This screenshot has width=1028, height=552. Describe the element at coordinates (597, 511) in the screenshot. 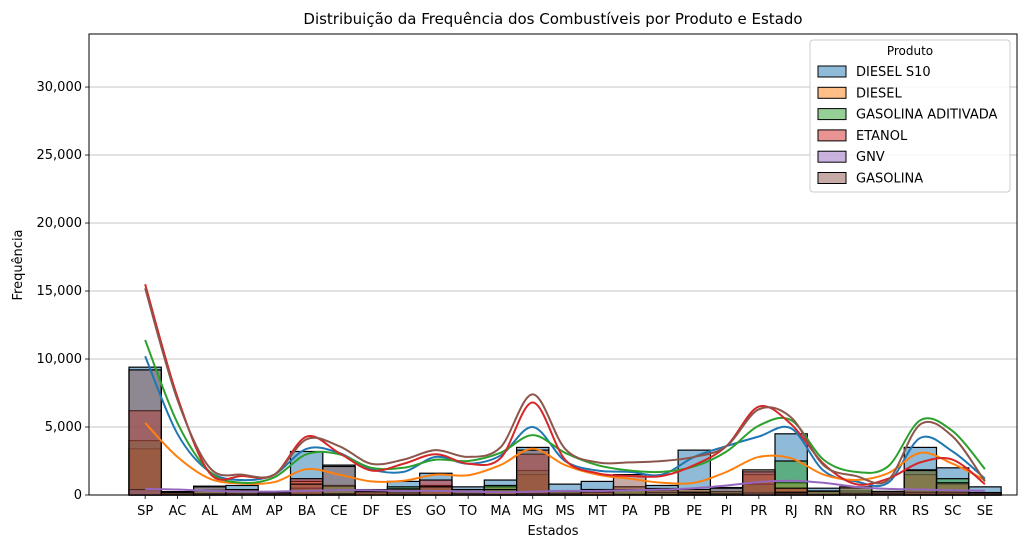

I see `x-tick-label: MT` at that location.